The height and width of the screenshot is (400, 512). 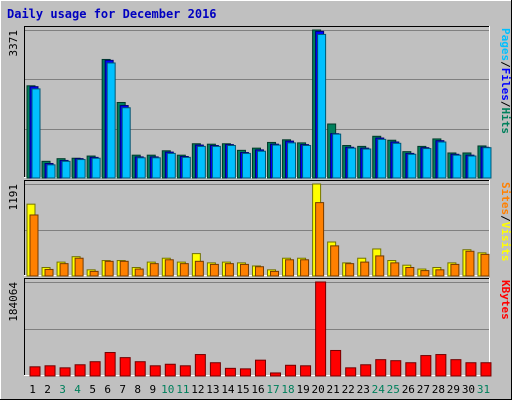 What do you see at coordinates (197, 389) in the screenshot?
I see `x-tick-label: 12` at bounding box center [197, 389].